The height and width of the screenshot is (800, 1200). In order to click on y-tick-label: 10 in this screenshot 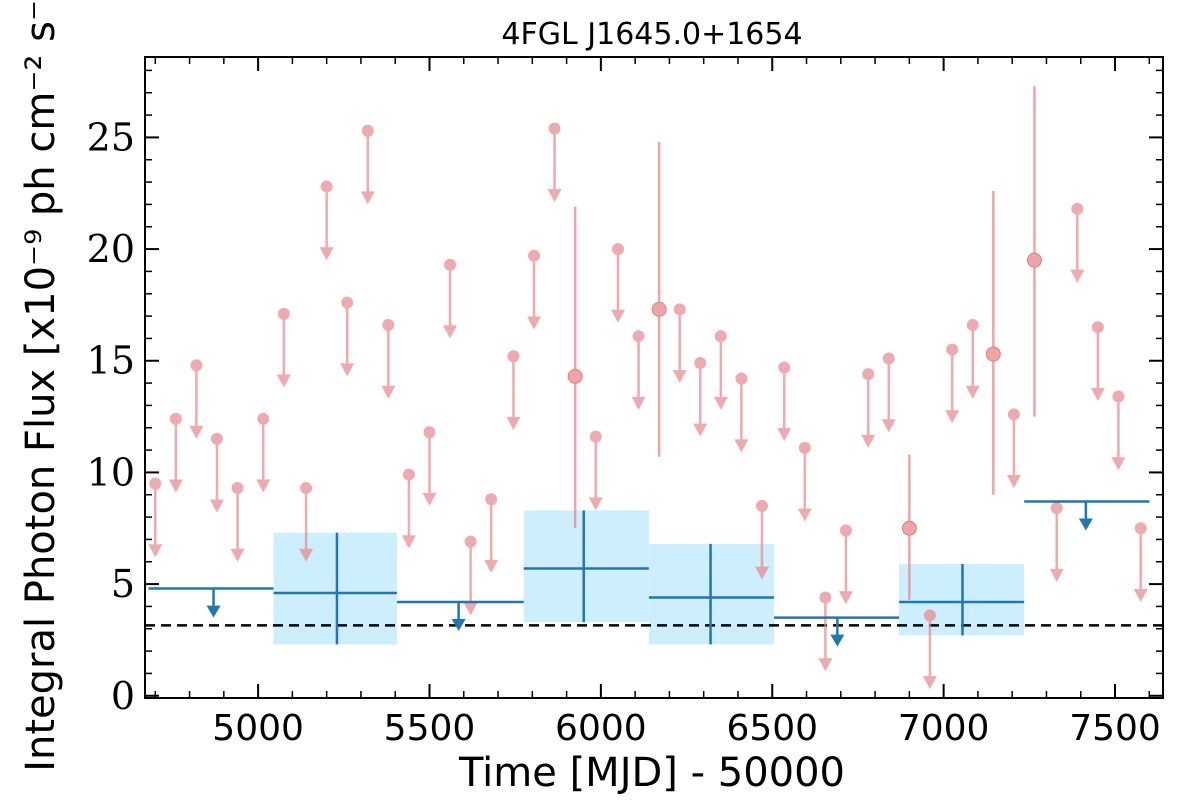, I will do `click(111, 472)`.